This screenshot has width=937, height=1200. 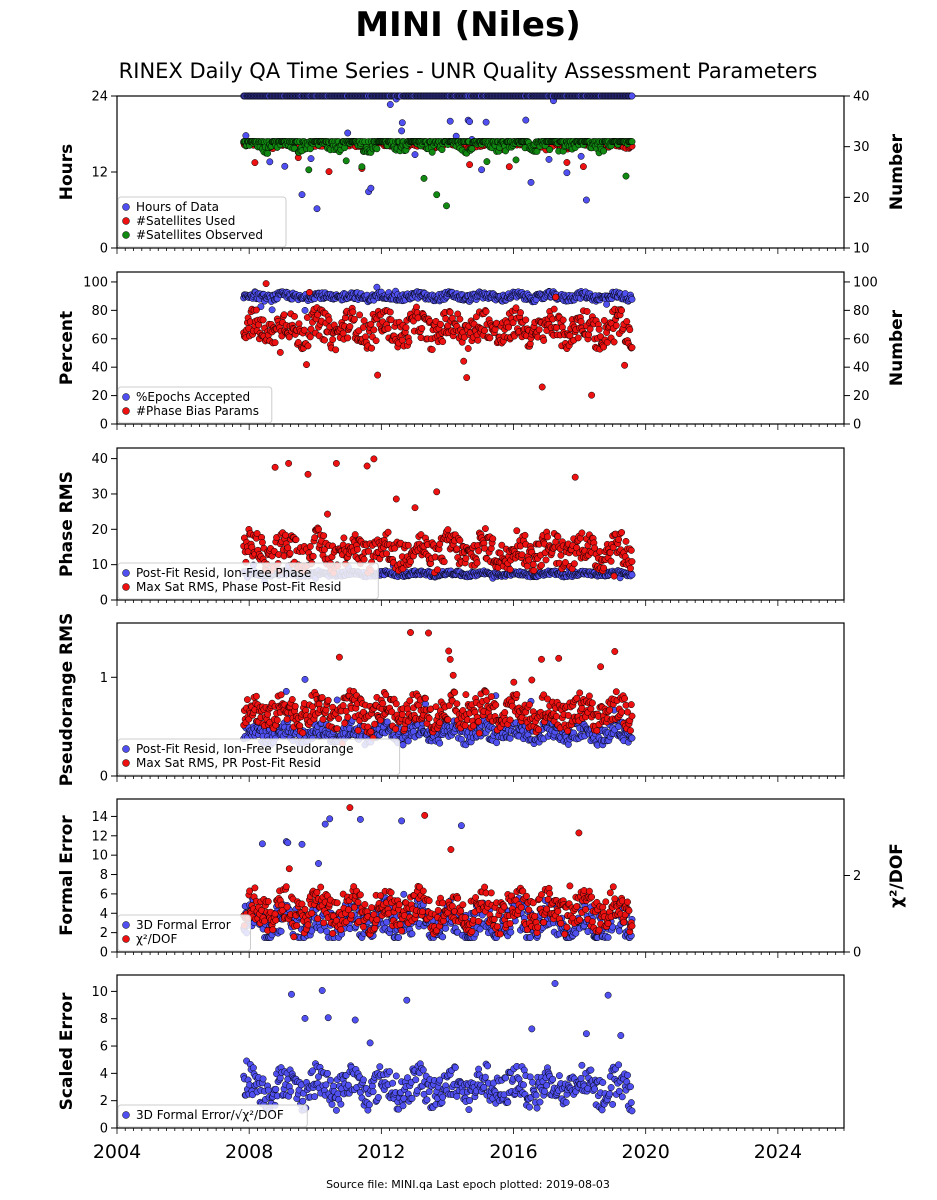 I want to click on y-tick-label-right: 40, so click(x=861, y=368).